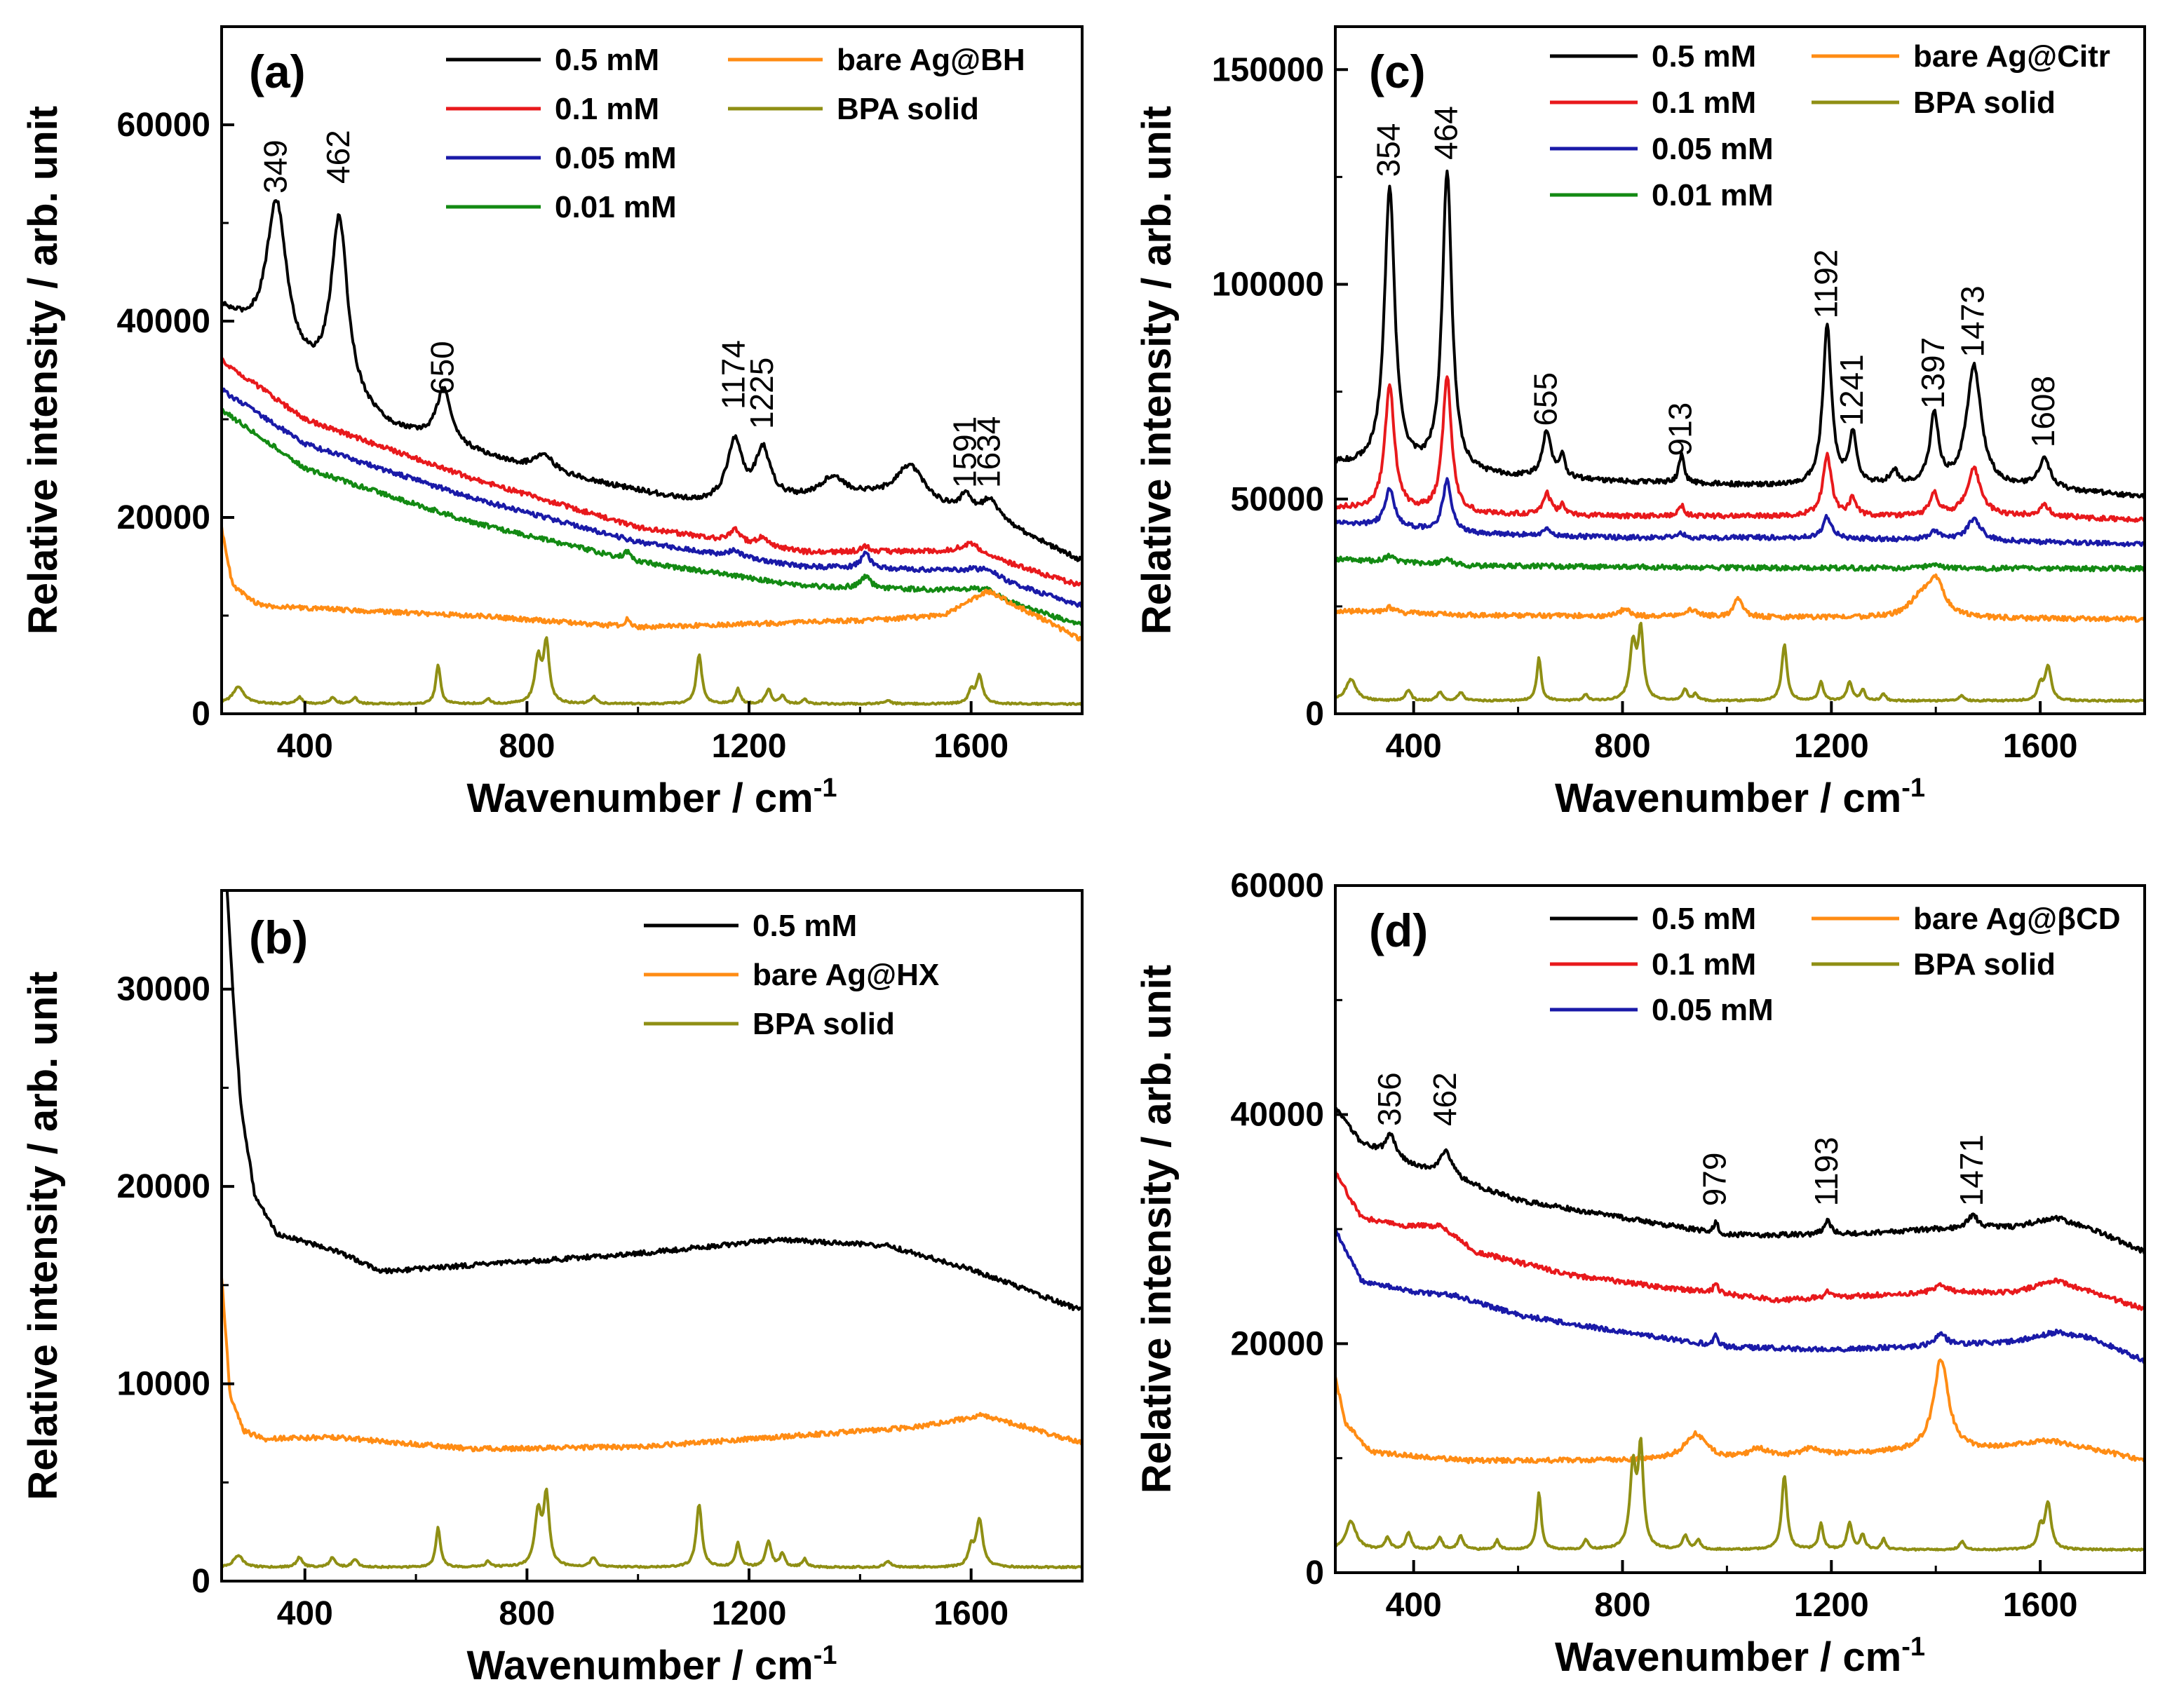 Image resolution: width=2165 pixels, height=1708 pixels. Describe the element at coordinates (1715, 1180) in the screenshot. I see `peak-label: 979` at that location.